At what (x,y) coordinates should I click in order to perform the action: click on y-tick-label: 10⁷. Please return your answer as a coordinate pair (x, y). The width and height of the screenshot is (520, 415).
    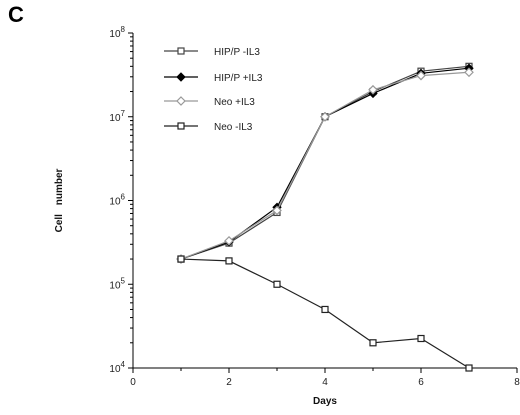
    Looking at the image, I should click on (117, 116).